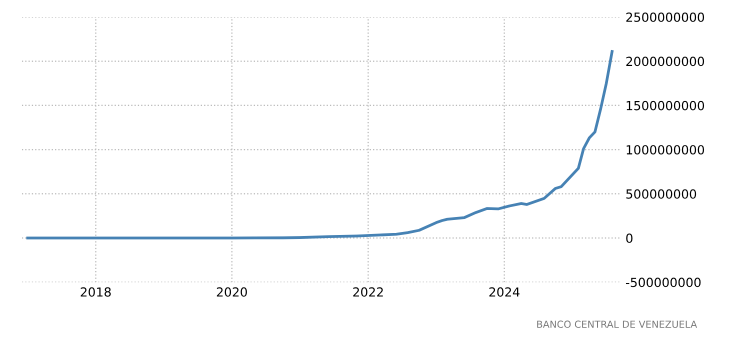  I want to click on text: BANCO CENTRAL DE VENEZUELA, so click(617, 324).